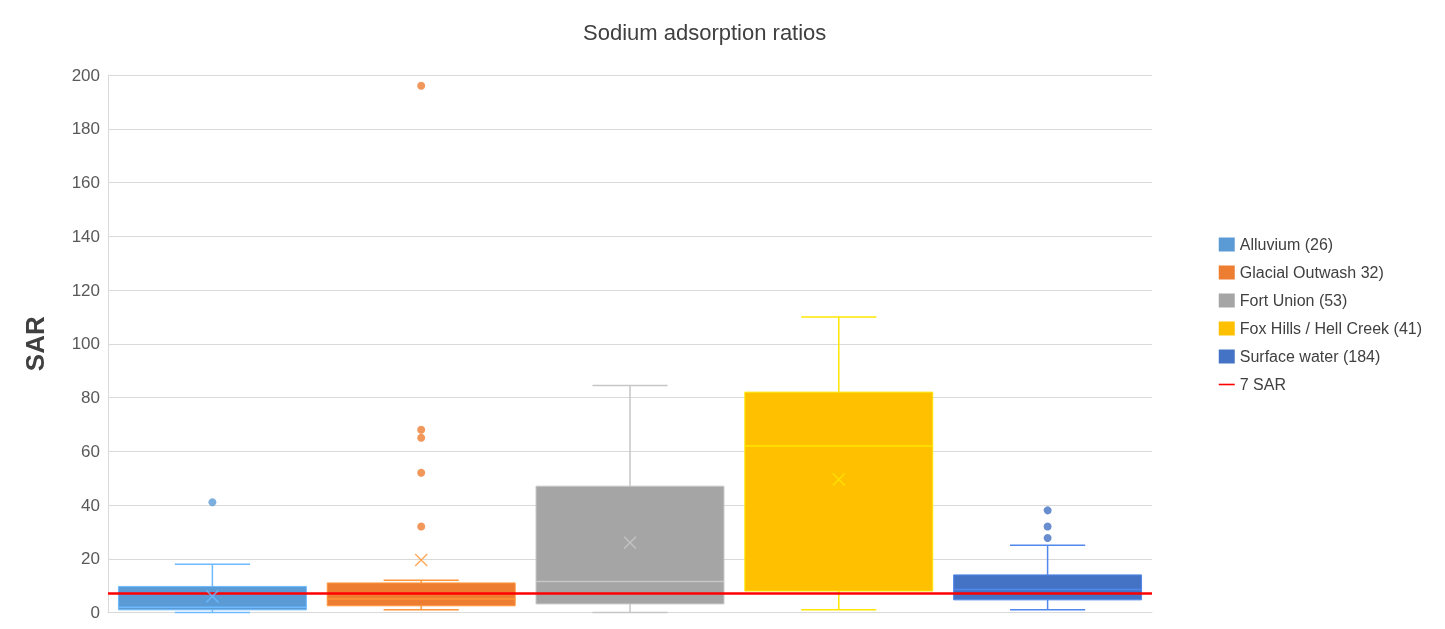 The width and height of the screenshot is (1445, 629). Describe the element at coordinates (85, 75) in the screenshot. I see `y-tick-label: 200` at that location.